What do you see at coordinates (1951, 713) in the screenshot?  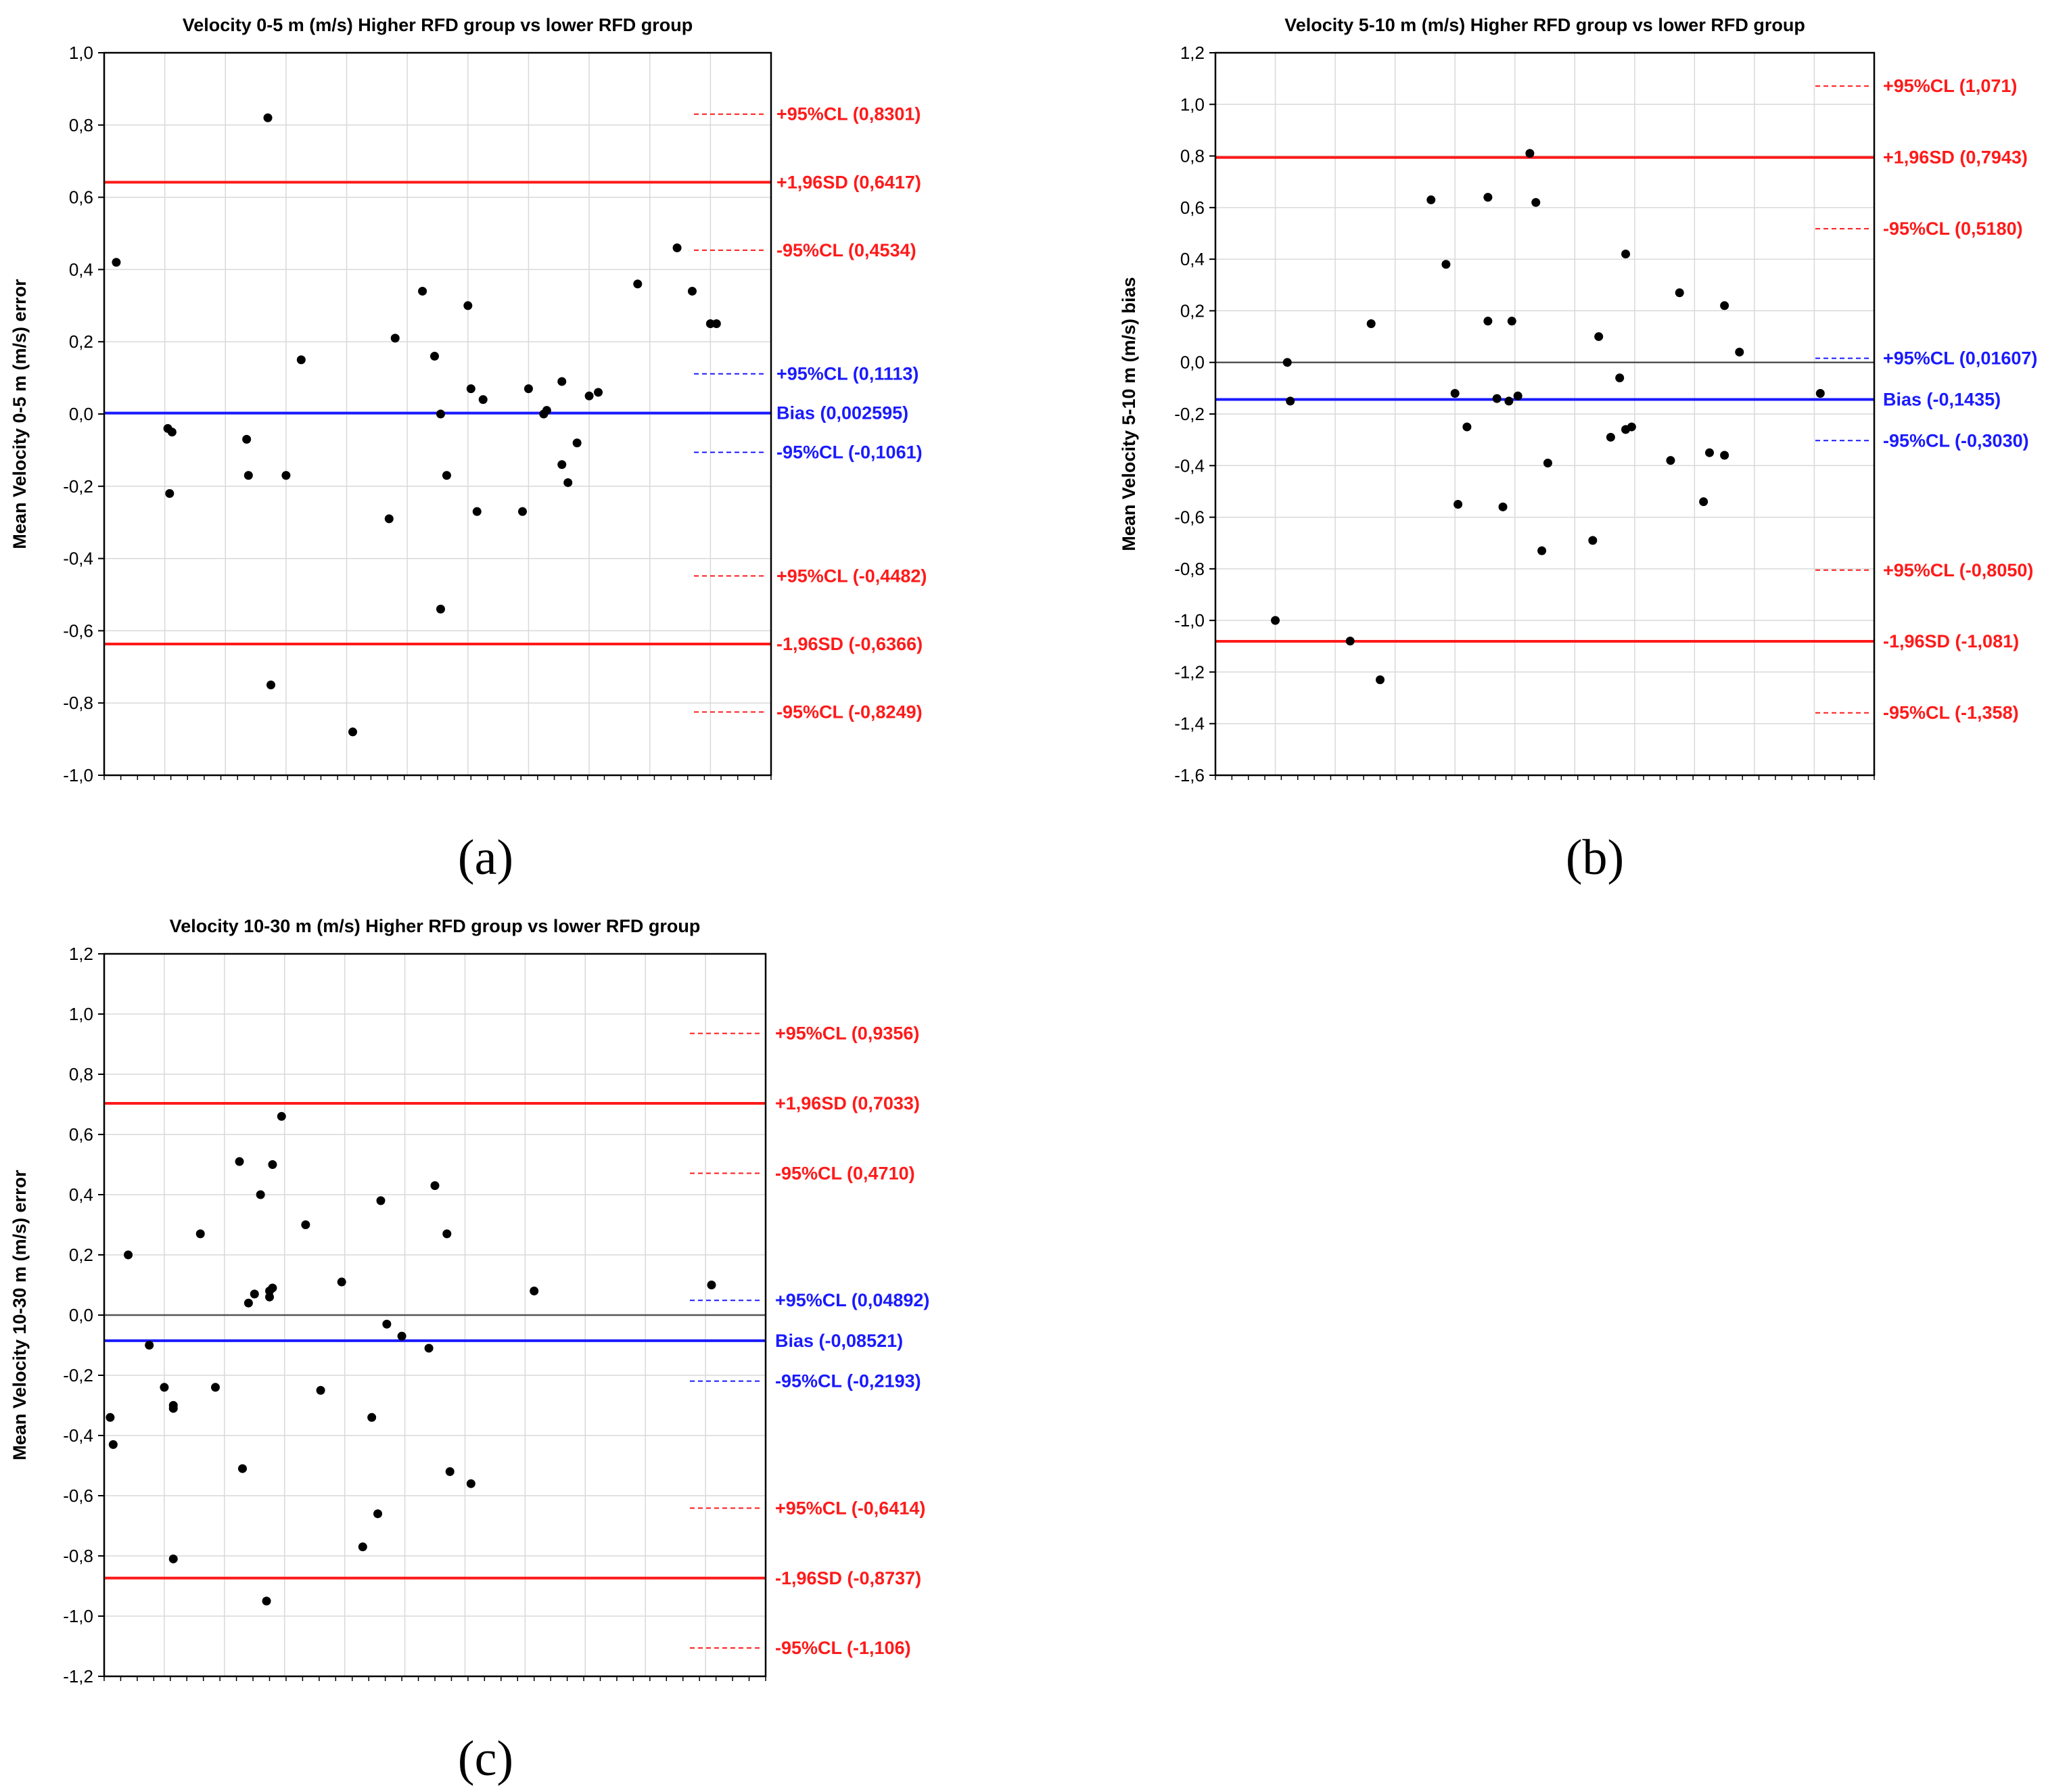 I see `reference-line-label: -95%CL (-1,358)` at bounding box center [1951, 713].